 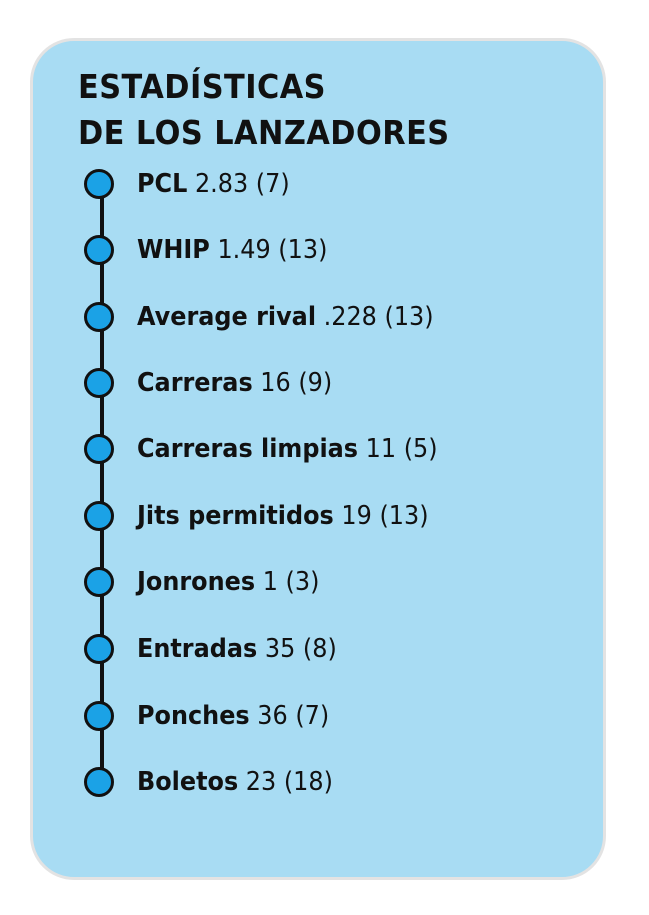 What do you see at coordinates (188, 782) in the screenshot?
I see `stat-label: Boletos` at bounding box center [188, 782].